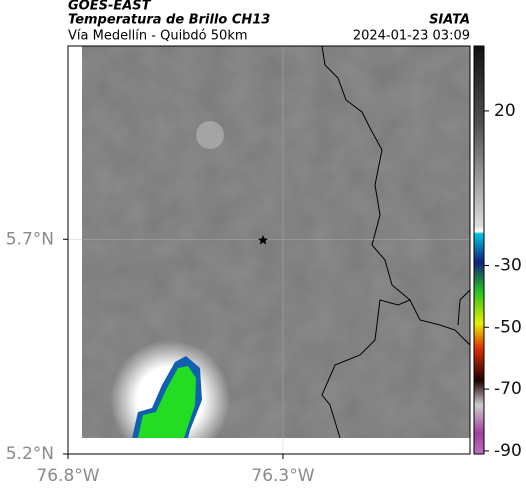  What do you see at coordinates (158, 36) in the screenshot?
I see `route: Vía Medellín - Quibdó 50km` at bounding box center [158, 36].